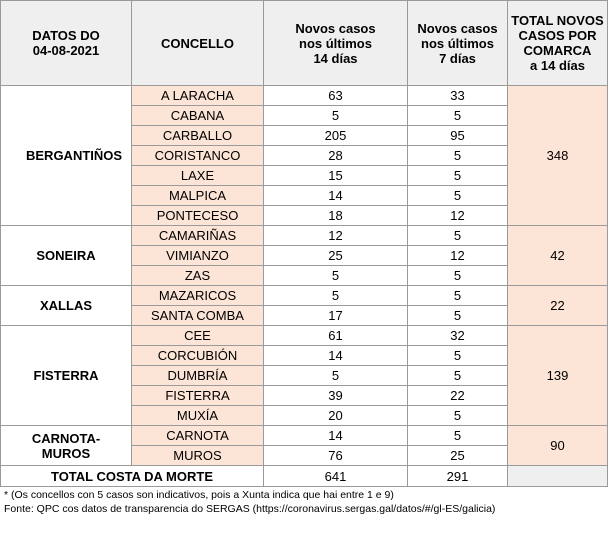  I want to click on comarca-total: 90, so click(557, 445).